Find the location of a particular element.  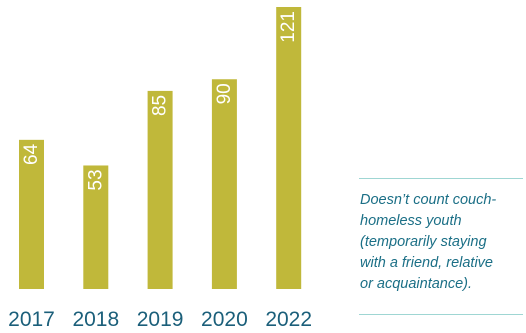

footnote-top-rule is located at coordinates (441, 178).